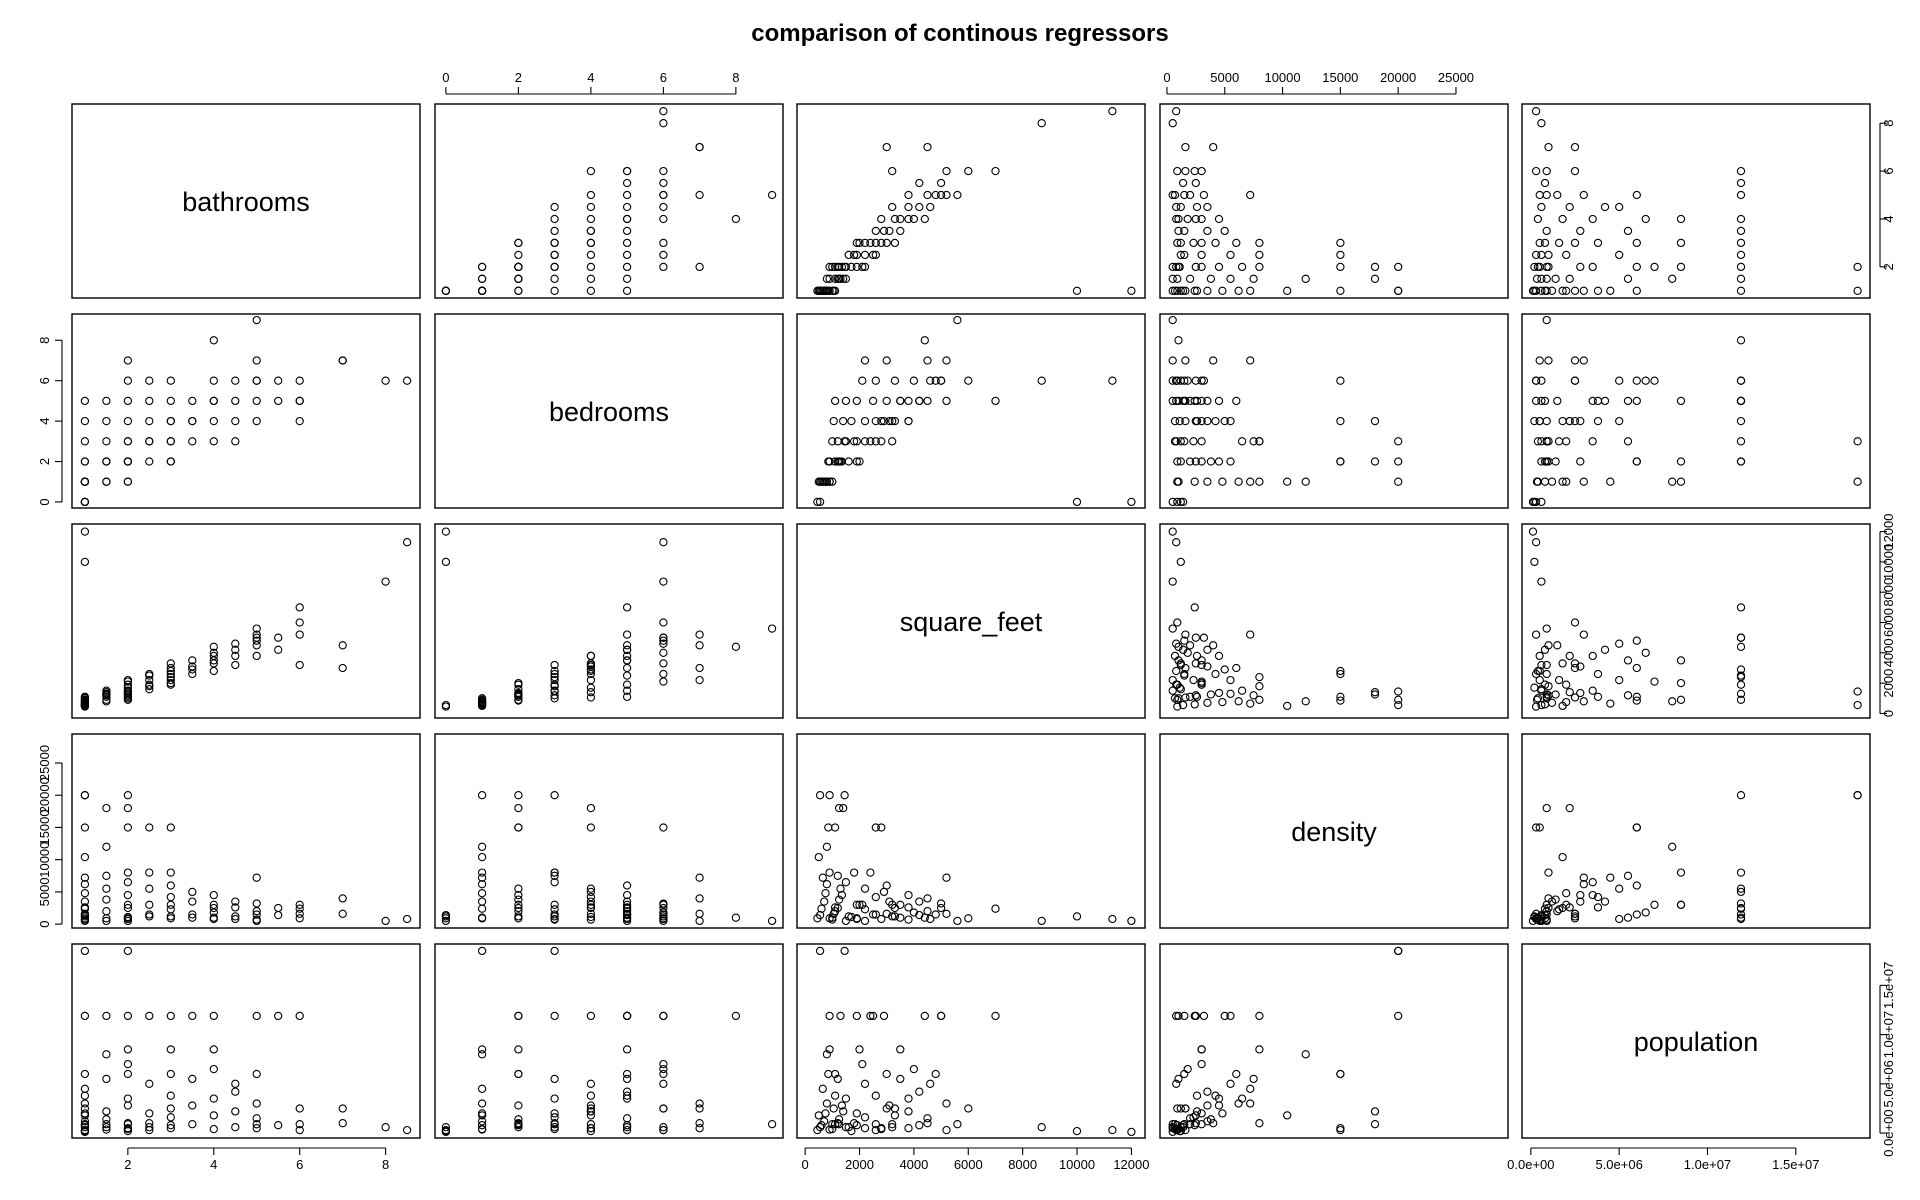 This screenshot has width=1920, height=1200. What do you see at coordinates (44, 420) in the screenshot?
I see `tick-label: 4` at bounding box center [44, 420].